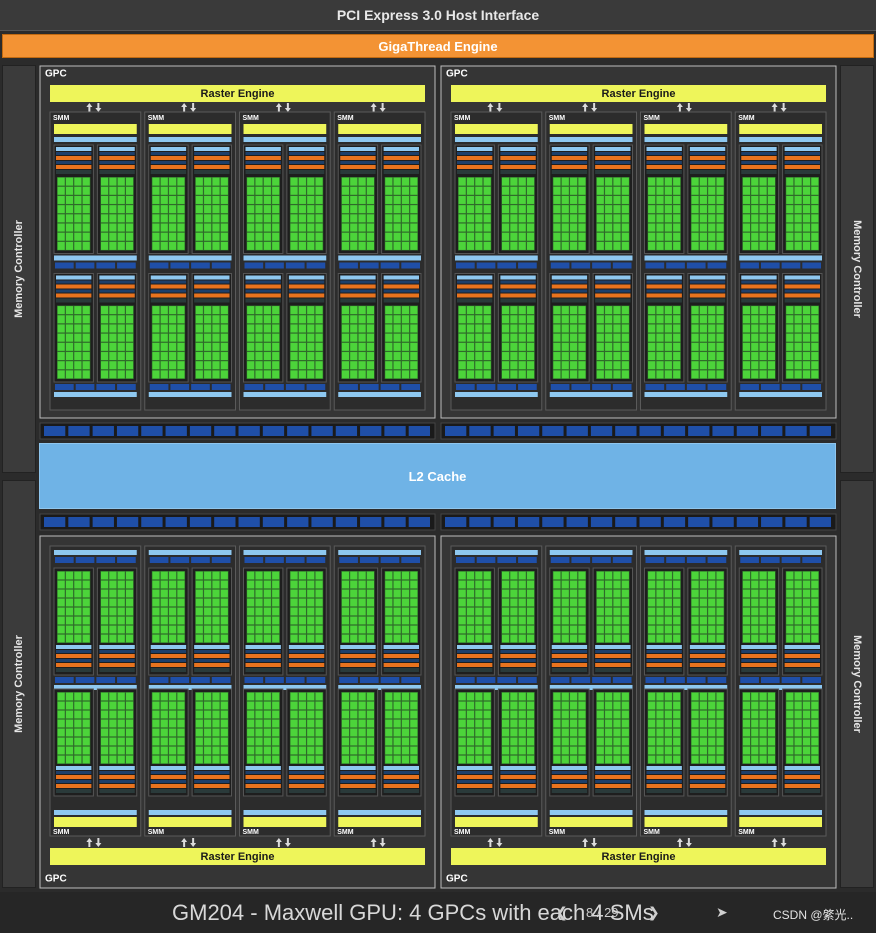  I want to click on chevron-right-icon: ❯, so click(654, 912).